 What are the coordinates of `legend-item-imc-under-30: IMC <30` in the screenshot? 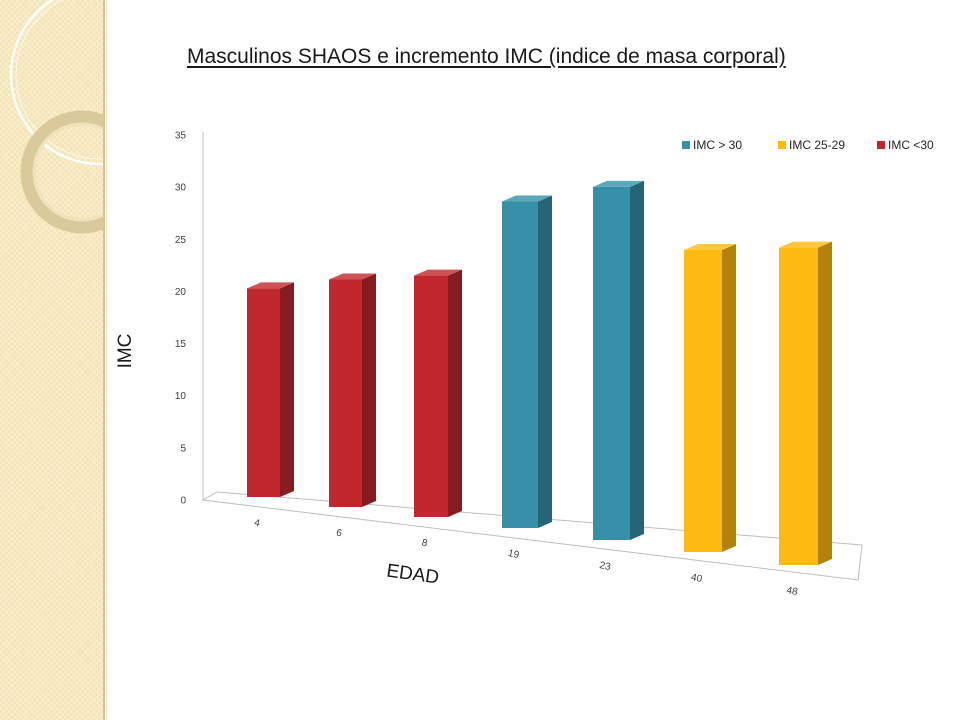 It's located at (905, 145).